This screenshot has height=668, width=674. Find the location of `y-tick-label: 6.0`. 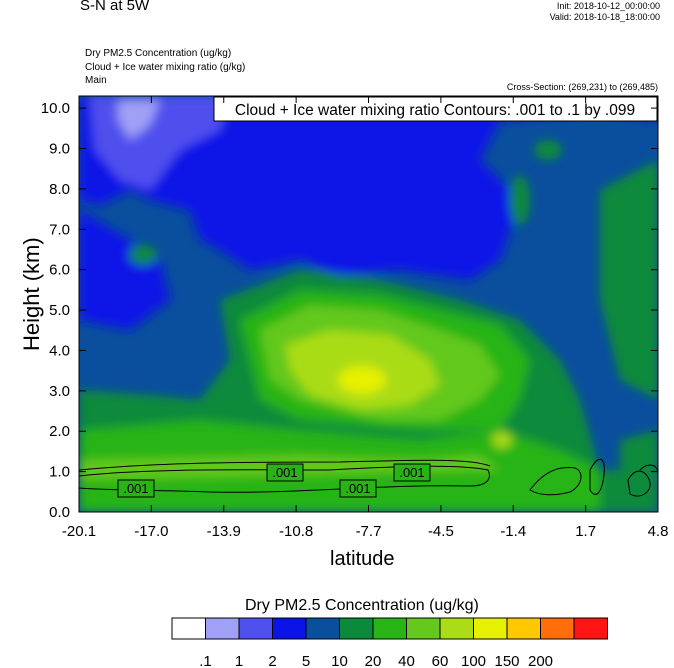

y-tick-label: 6.0 is located at coordinates (59, 270).